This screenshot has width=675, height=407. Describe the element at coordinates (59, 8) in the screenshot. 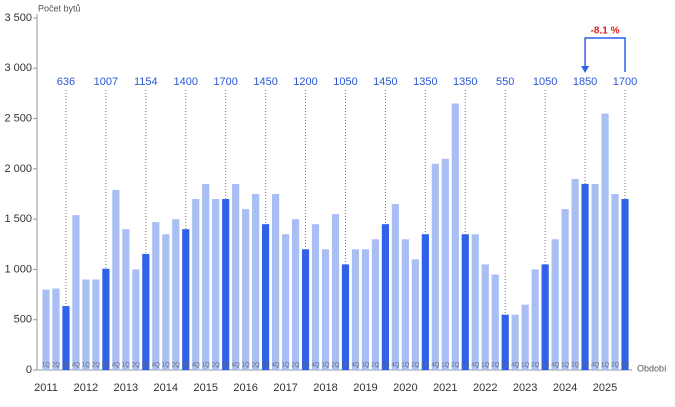

I see `y-axis-label: Počet bytů` at that location.